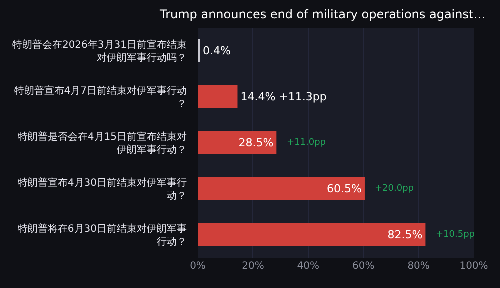 The image size is (500, 288). What do you see at coordinates (306, 143) in the screenshot?
I see `annotation: +11.0pp` at bounding box center [306, 143].